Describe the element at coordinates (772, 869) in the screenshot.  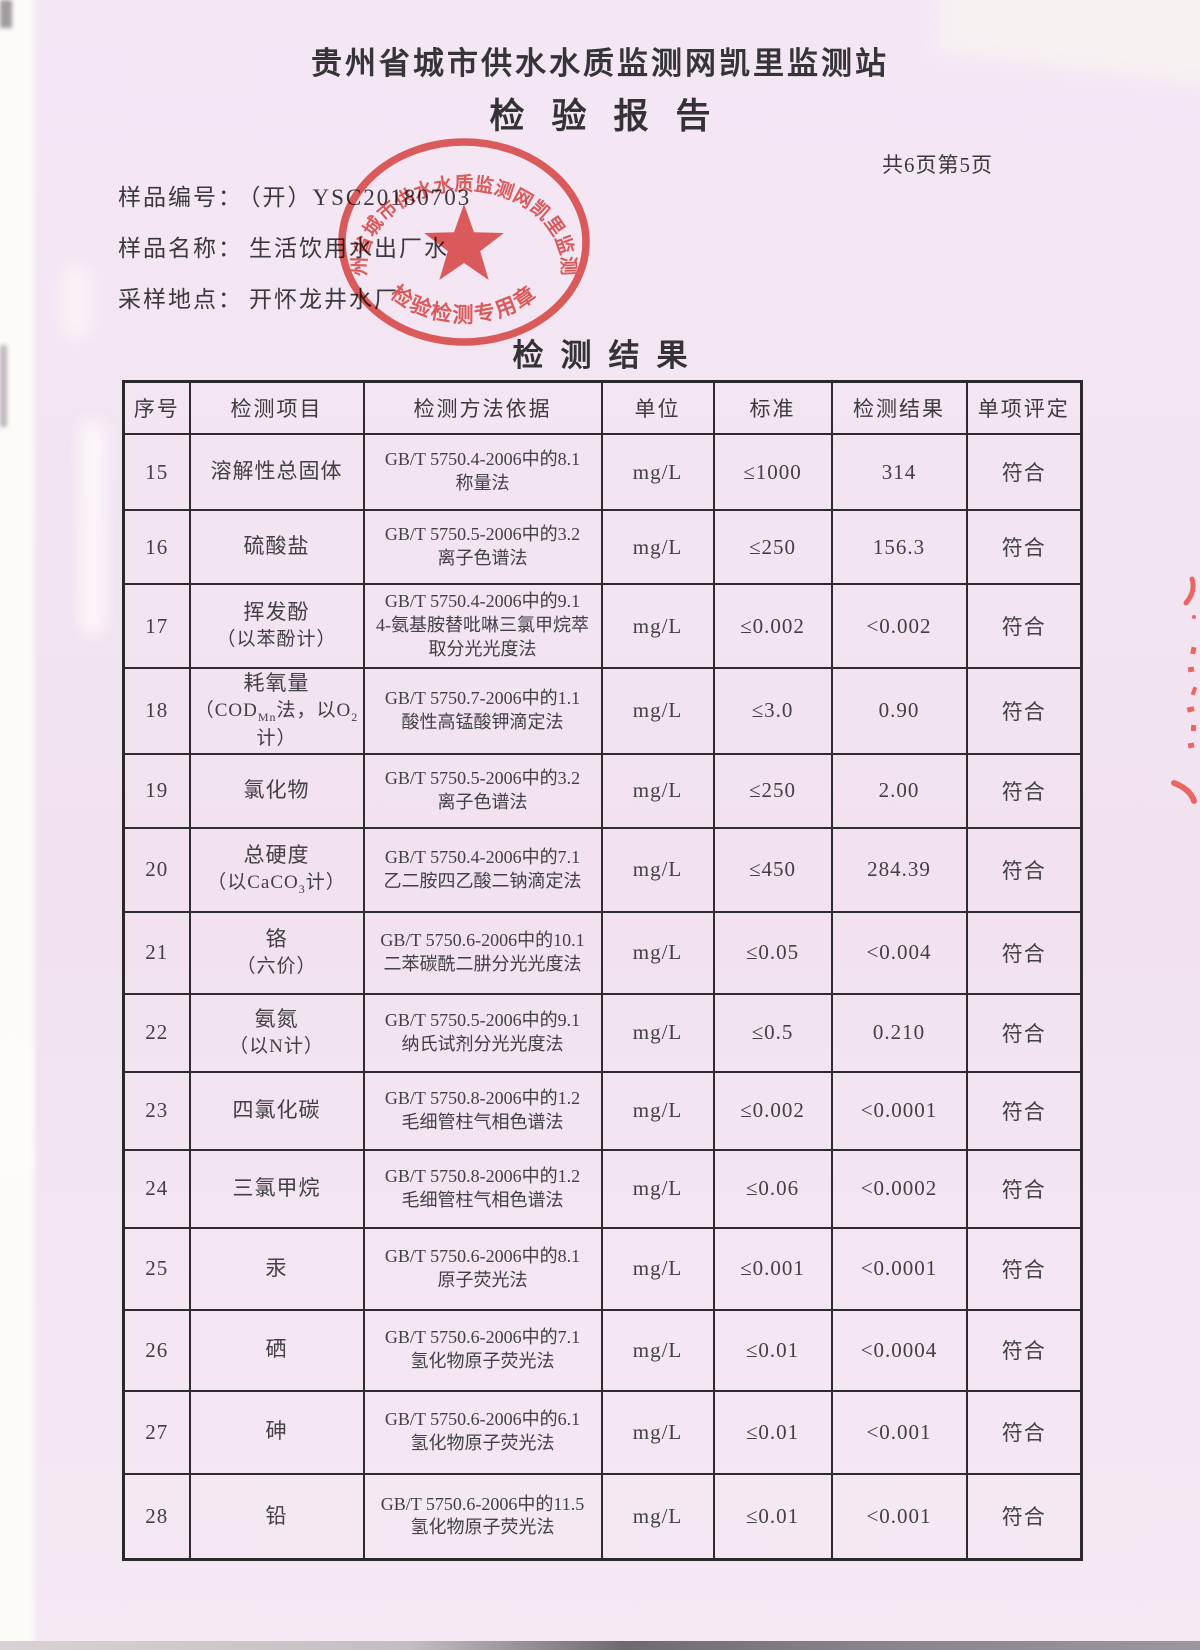
I see `cell-standard: ≤450` at that location.